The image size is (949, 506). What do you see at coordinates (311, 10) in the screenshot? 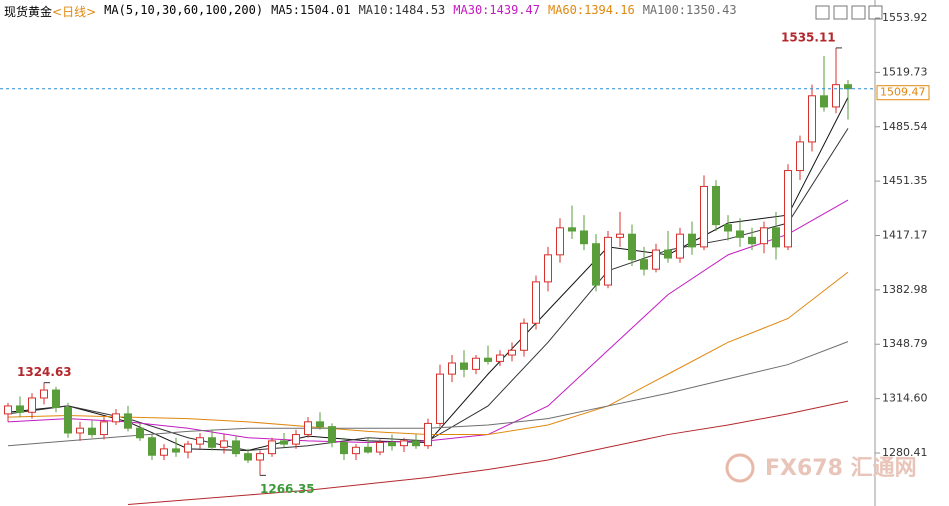
I see `legend-entry: MA5:1504.01` at bounding box center [311, 10].